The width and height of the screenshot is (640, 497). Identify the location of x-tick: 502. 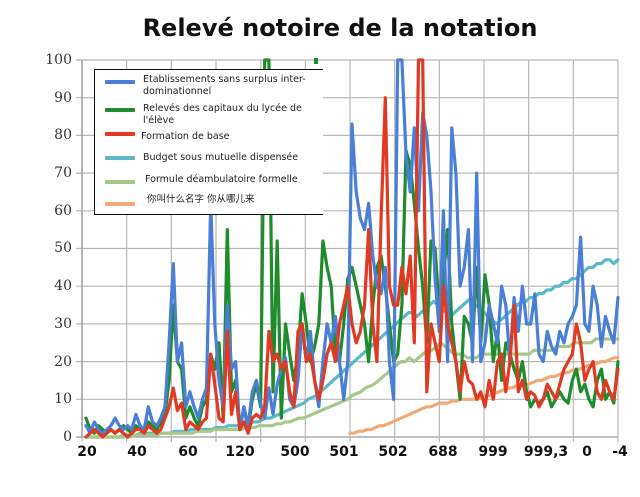
(393, 452).